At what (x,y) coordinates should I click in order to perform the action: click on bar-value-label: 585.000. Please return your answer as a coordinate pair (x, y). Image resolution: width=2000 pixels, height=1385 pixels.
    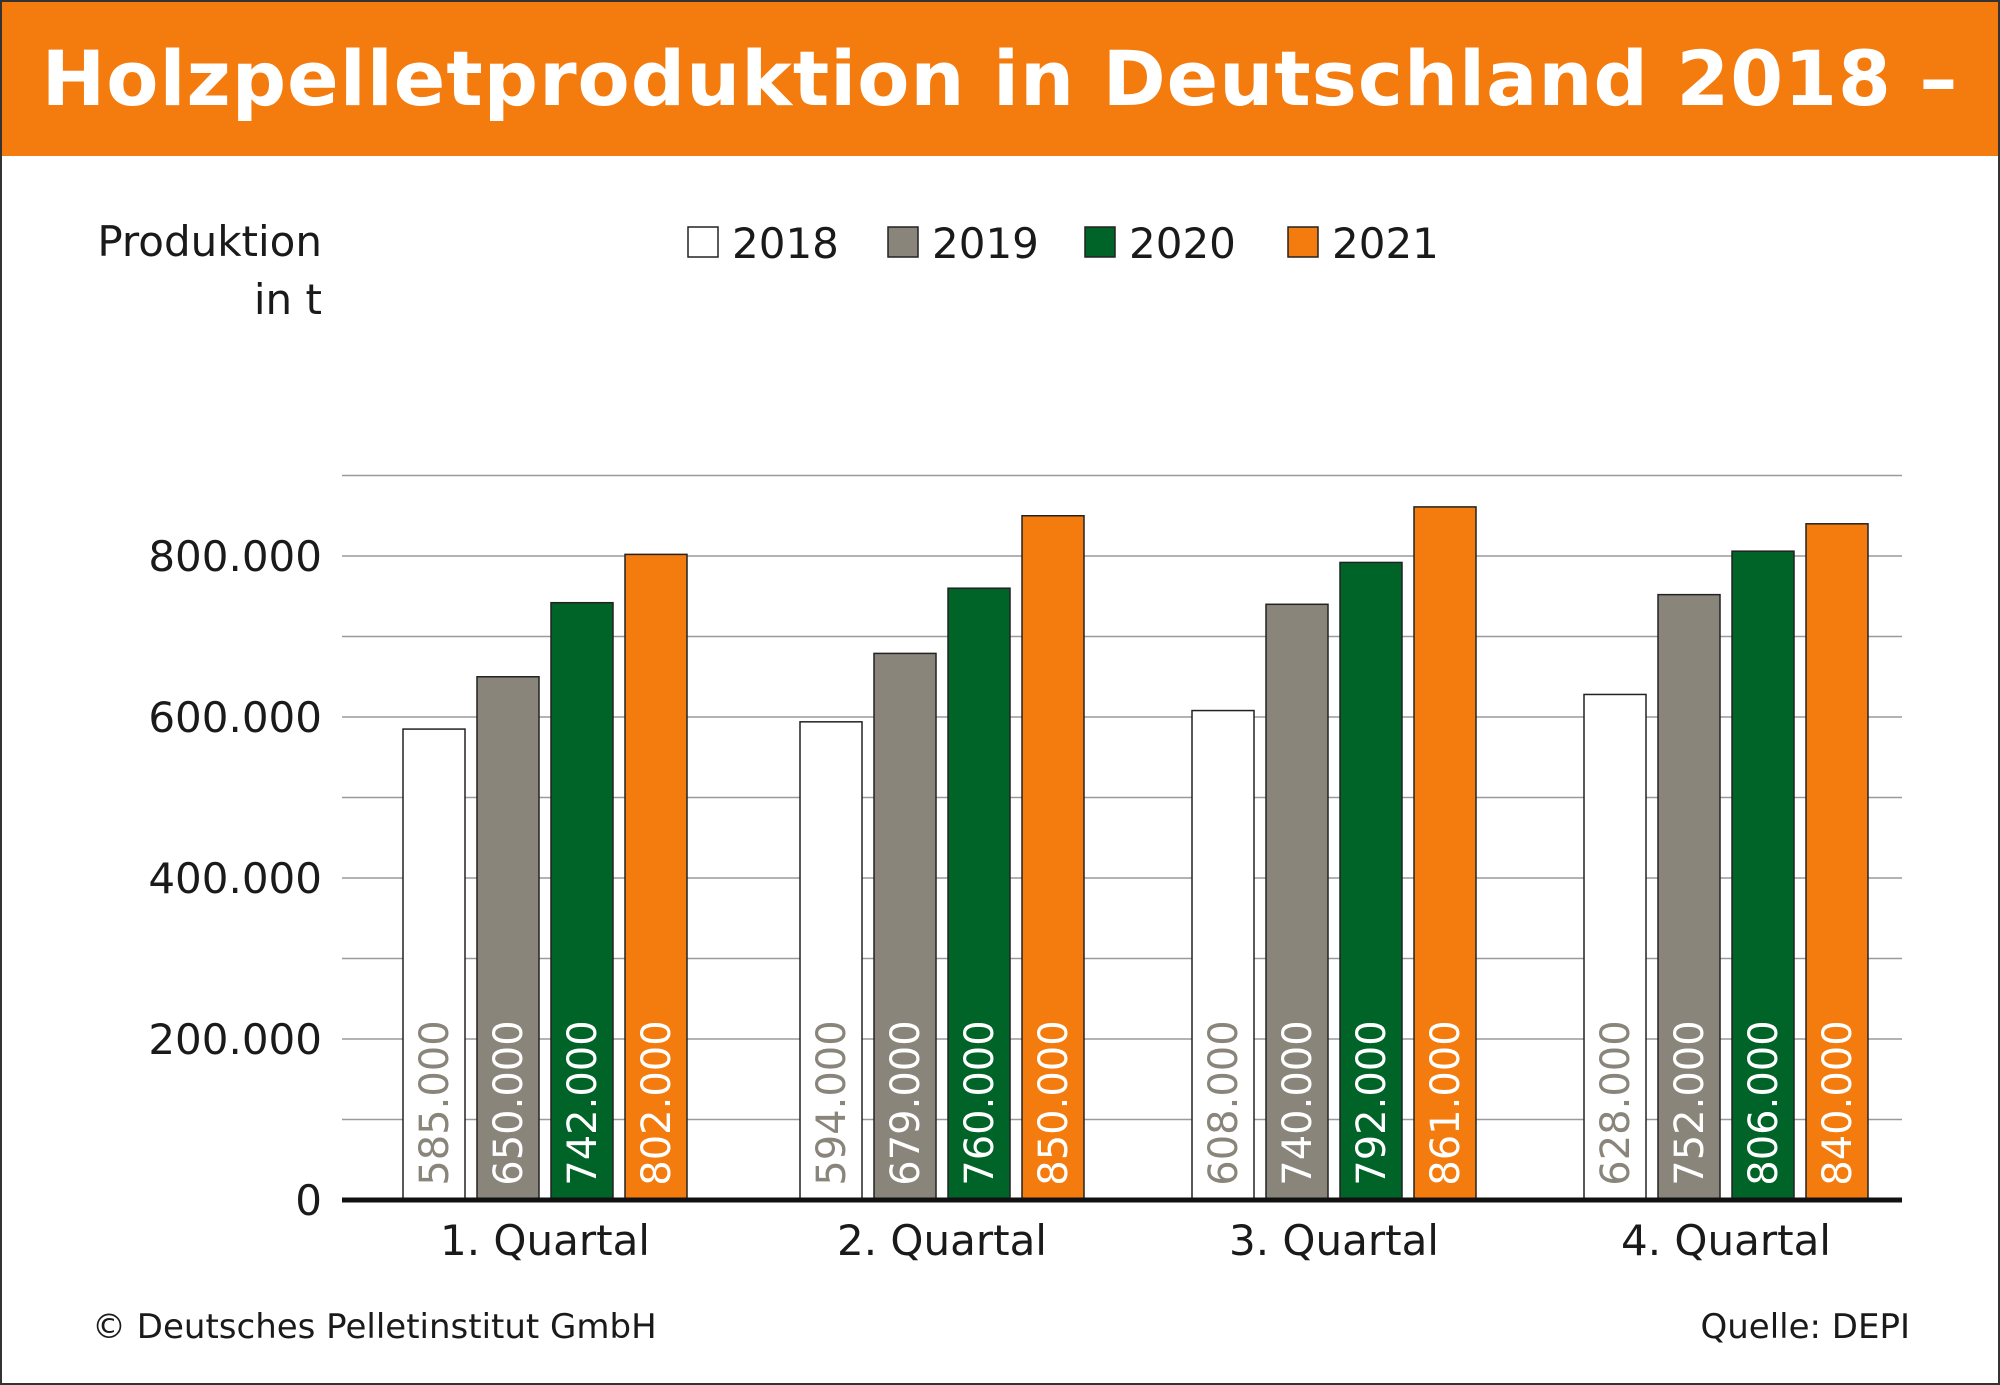
    Looking at the image, I should click on (435, 1102).